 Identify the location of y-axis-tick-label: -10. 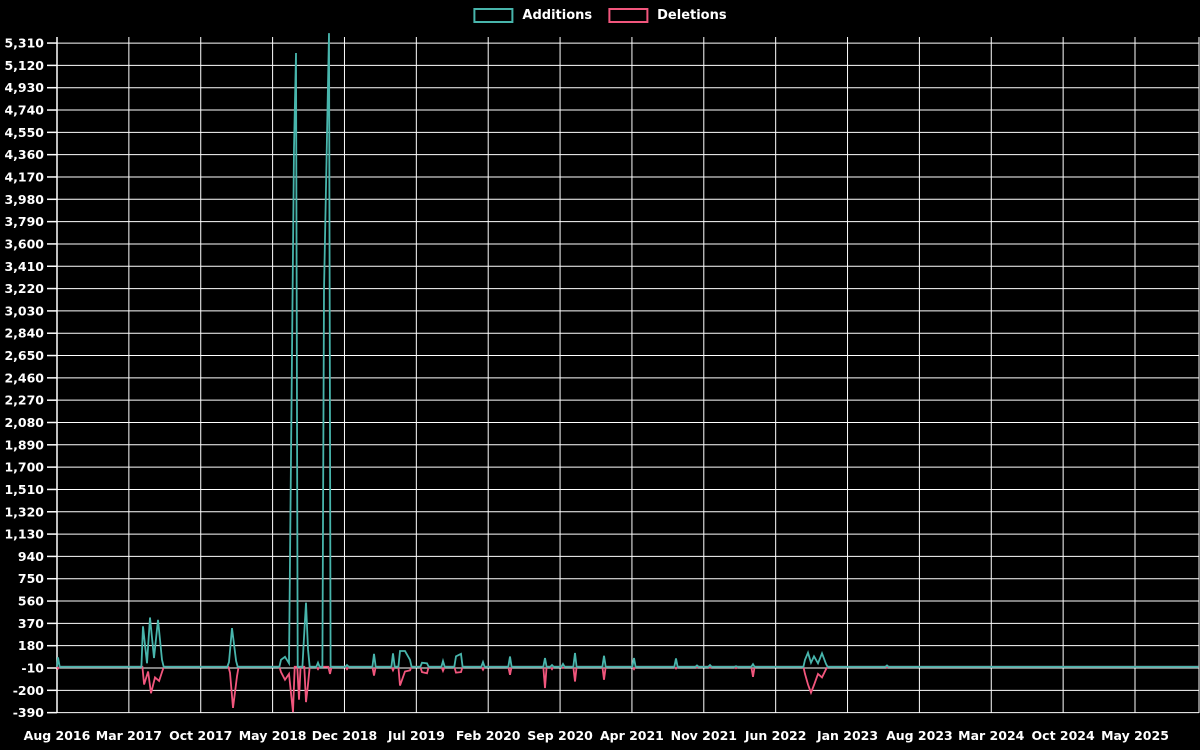
(32, 668).